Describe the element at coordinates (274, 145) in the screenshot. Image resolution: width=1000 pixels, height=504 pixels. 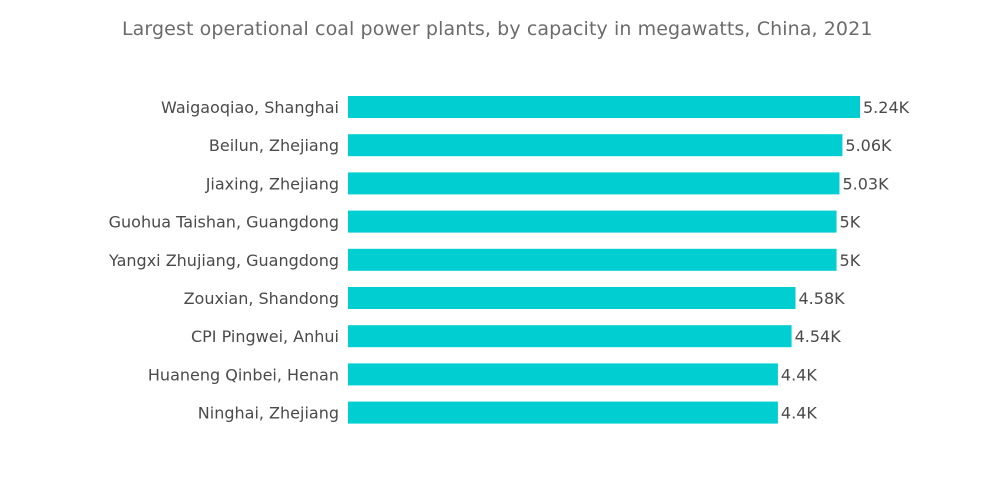
I see `category-label: Beilun, Zhejiang` at that location.